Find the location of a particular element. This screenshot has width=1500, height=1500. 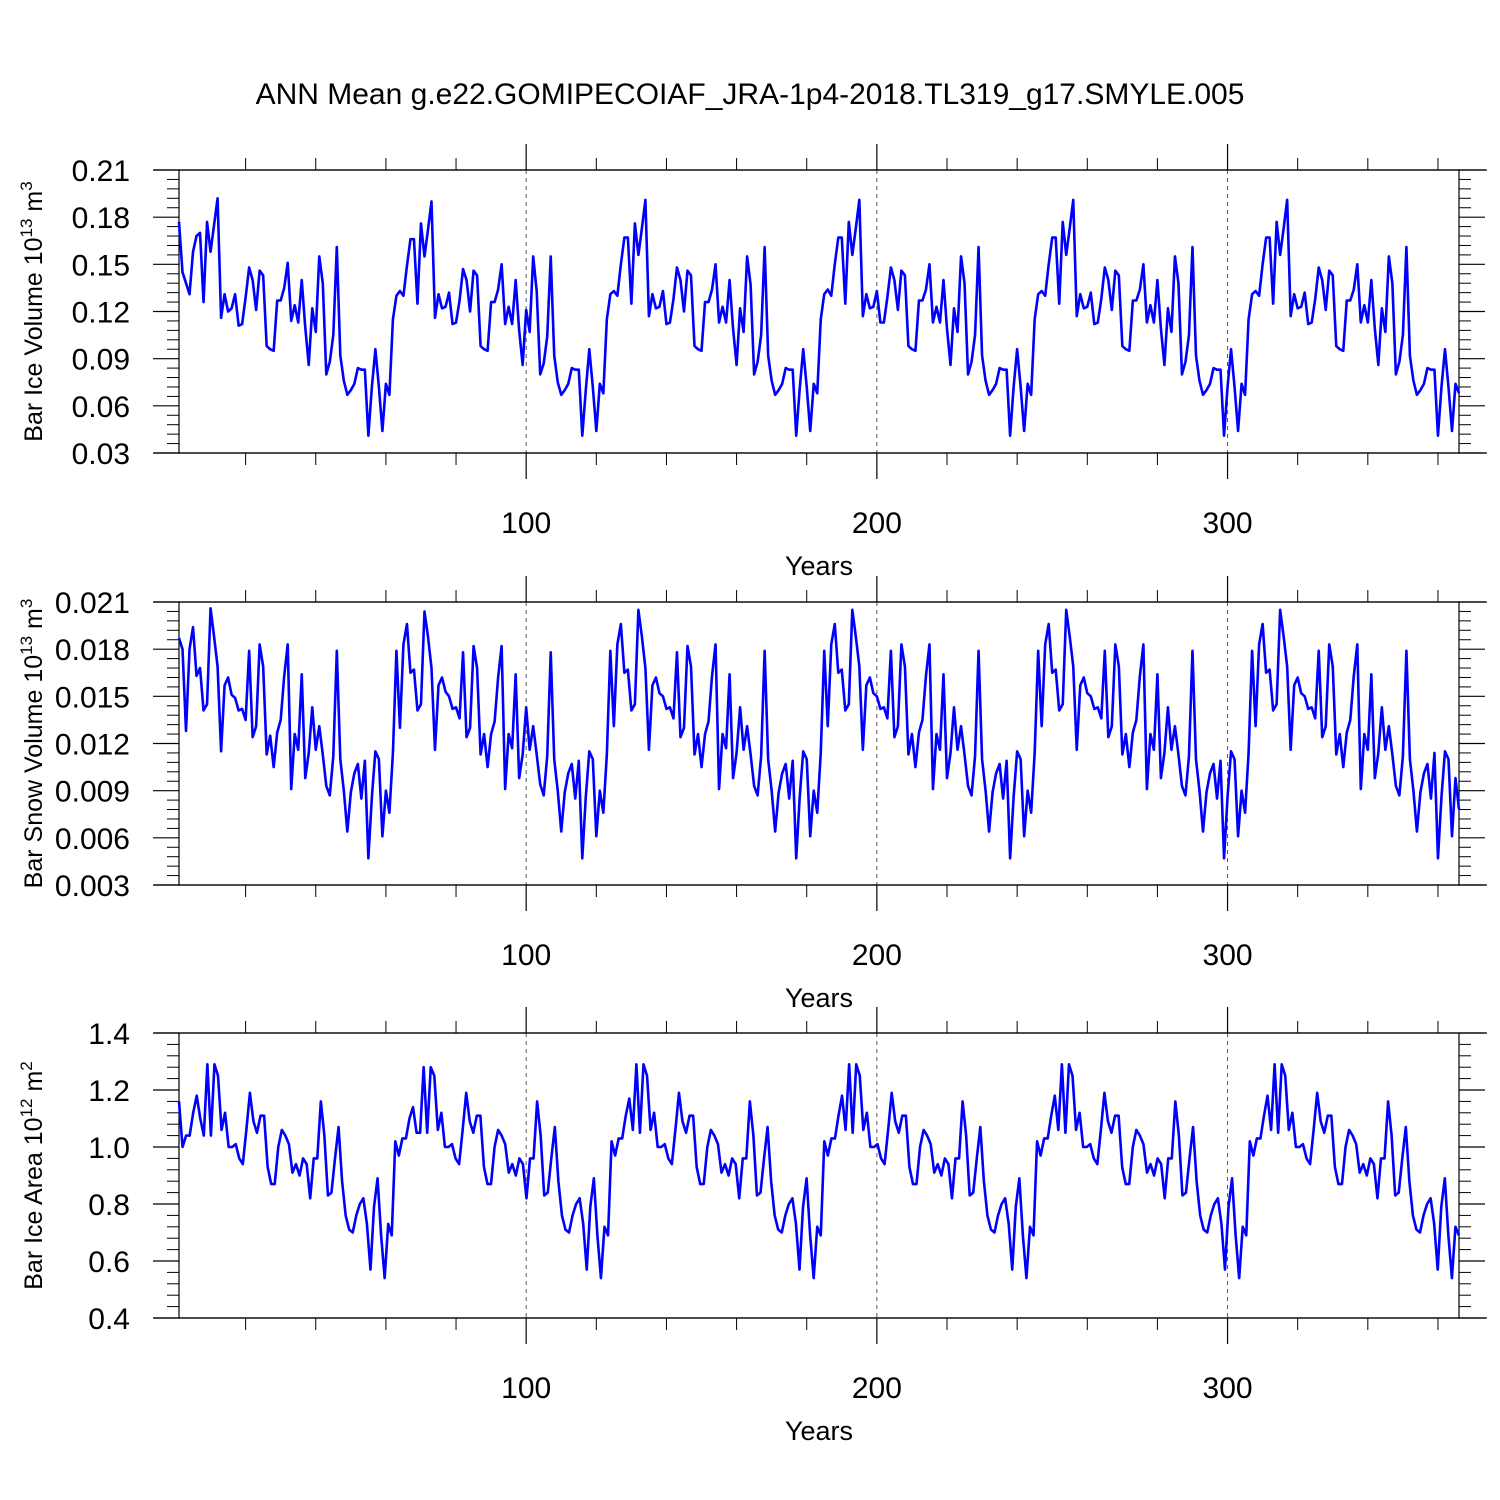

y-tick-label: 0.03 is located at coordinates (101, 454).